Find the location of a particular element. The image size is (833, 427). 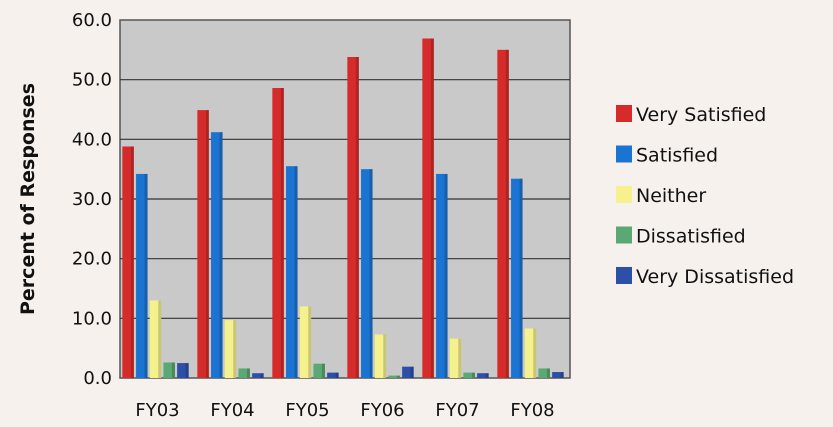

y-axis-label: Percent of Responses is located at coordinates (28, 199).